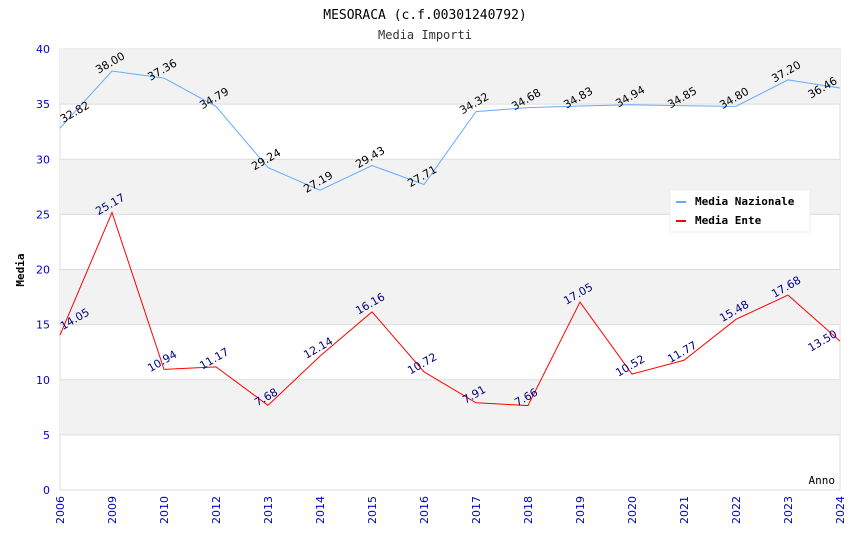 Image resolution: width=850 pixels, height=550 pixels. Describe the element at coordinates (745, 201) in the screenshot. I see `legend-label-nazionale: Media Nazionale` at that location.